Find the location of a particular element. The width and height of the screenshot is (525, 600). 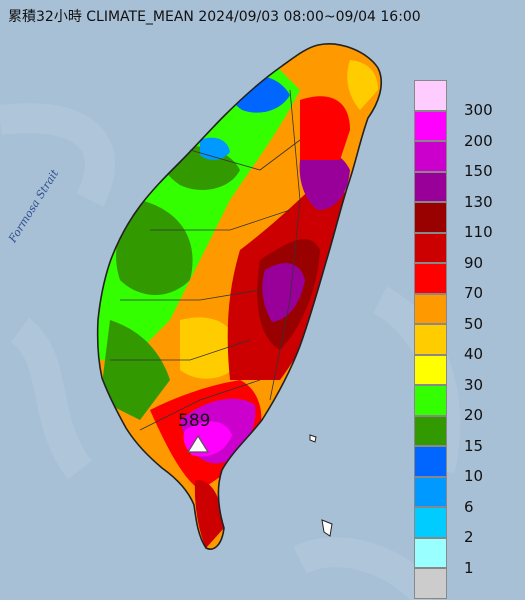

legend-row: 130 is located at coordinates (460, 191).